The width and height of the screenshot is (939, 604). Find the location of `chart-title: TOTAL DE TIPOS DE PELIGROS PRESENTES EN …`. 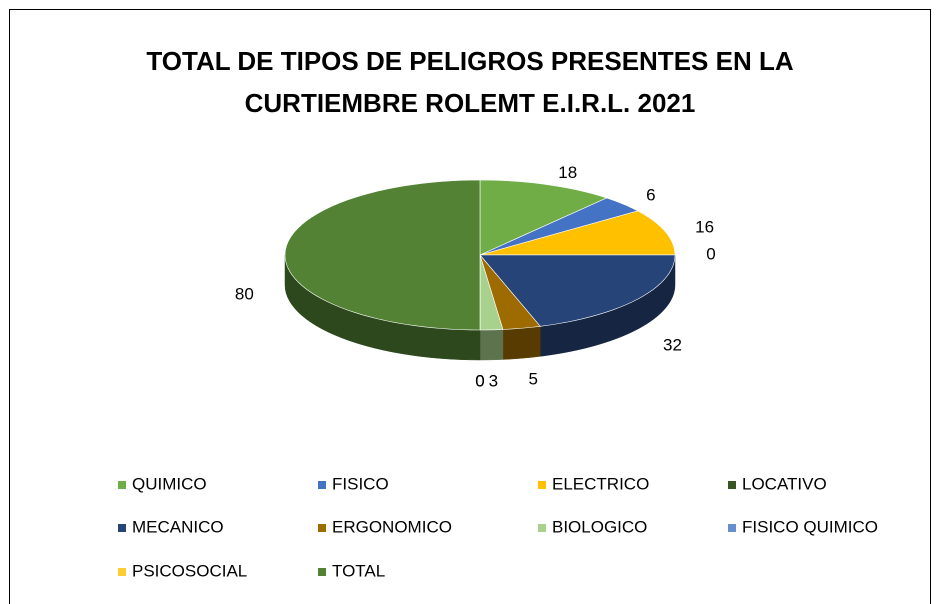

chart-title: TOTAL DE TIPOS DE PELIGROS PRESENTES EN … is located at coordinates (470, 82).